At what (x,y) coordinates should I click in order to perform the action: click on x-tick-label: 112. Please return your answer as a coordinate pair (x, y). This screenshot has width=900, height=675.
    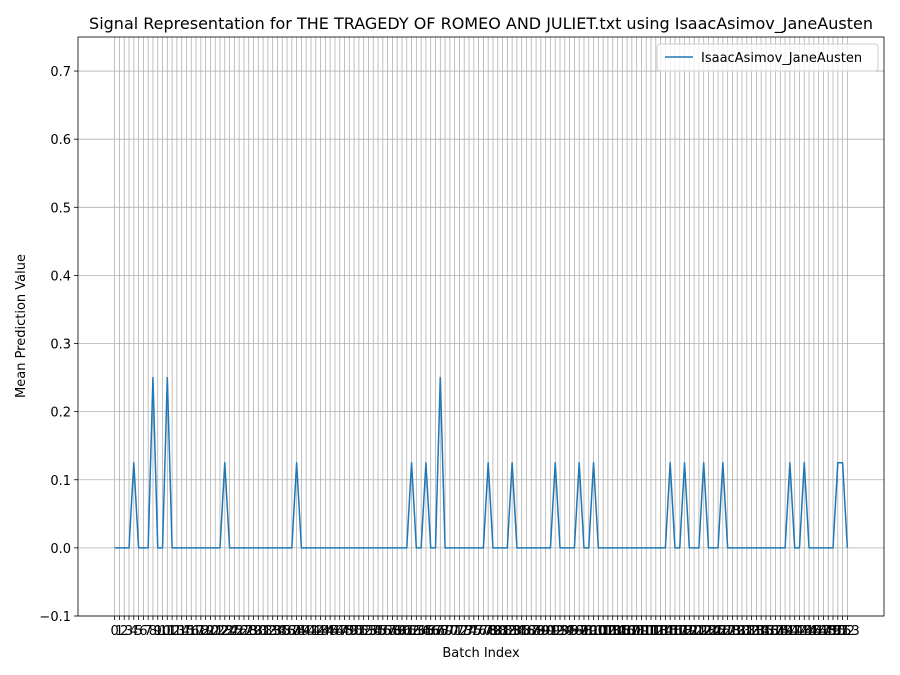
    Looking at the image, I should click on (651, 631).